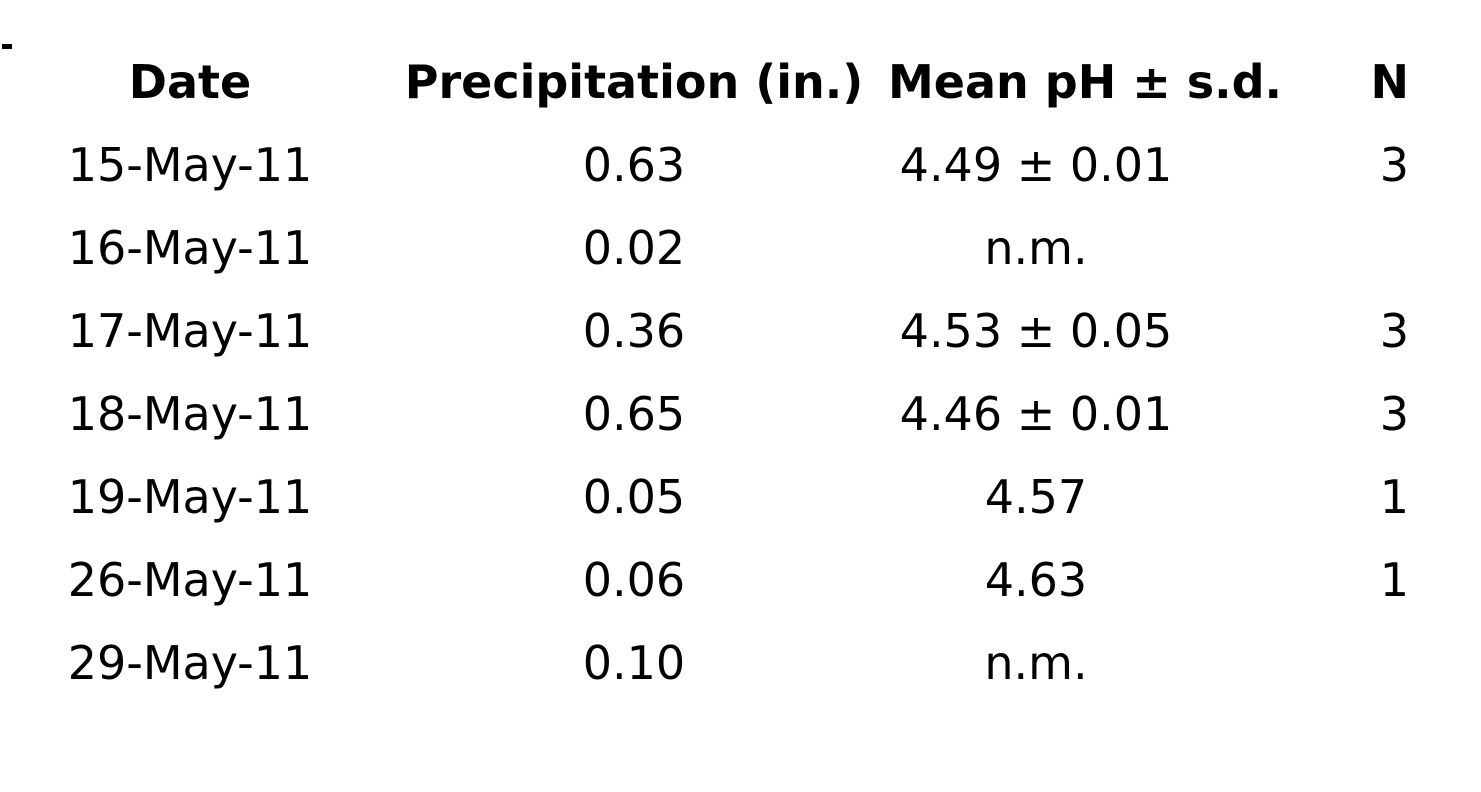 This screenshot has width=1481, height=792. I want to click on corner-artifact-mark, so click(7, 46).